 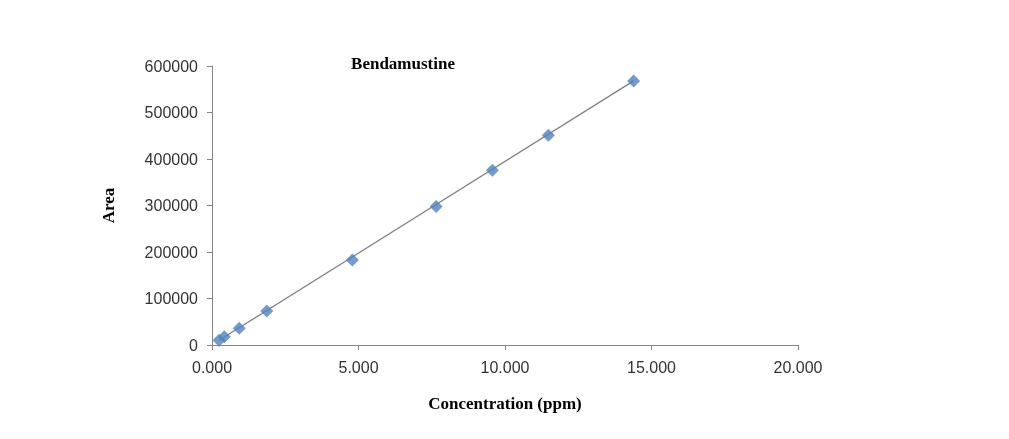 What do you see at coordinates (108, 205) in the screenshot?
I see `y-axis-title: Area` at bounding box center [108, 205].